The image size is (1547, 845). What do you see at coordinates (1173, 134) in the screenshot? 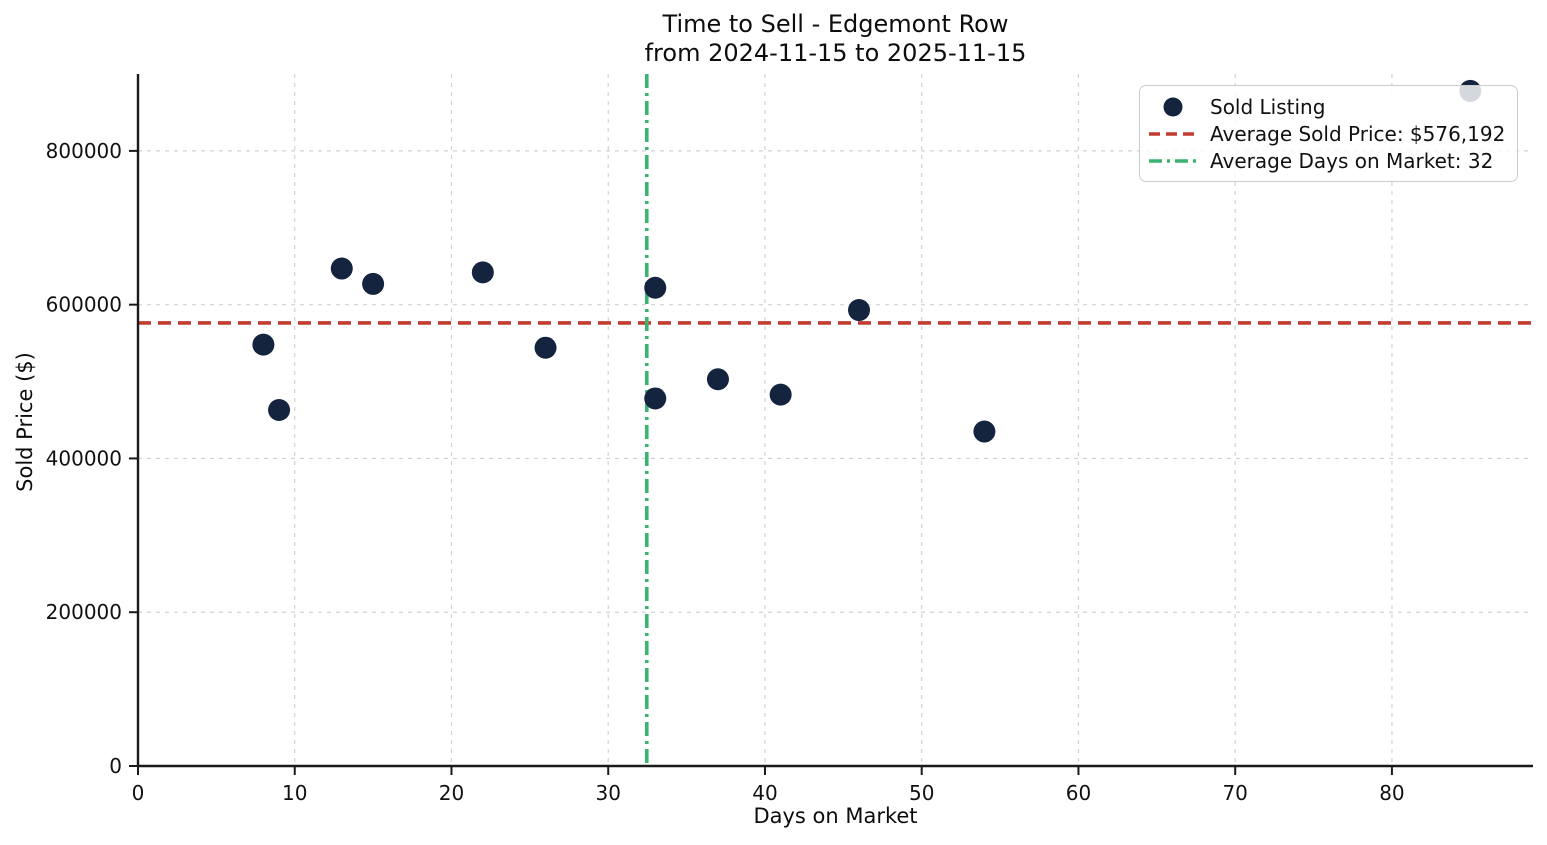
I see `dashed-line-icon` at bounding box center [1173, 134].